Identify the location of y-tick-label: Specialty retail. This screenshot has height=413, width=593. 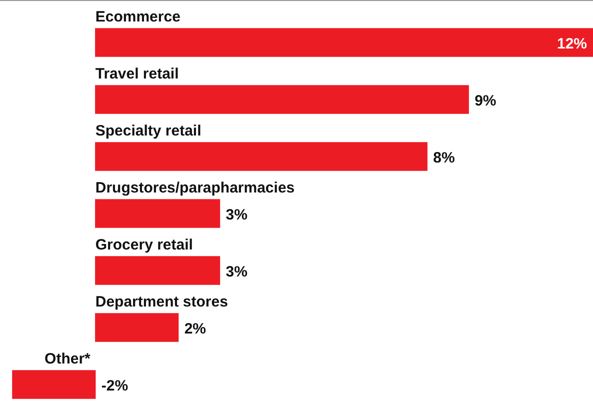
(148, 131).